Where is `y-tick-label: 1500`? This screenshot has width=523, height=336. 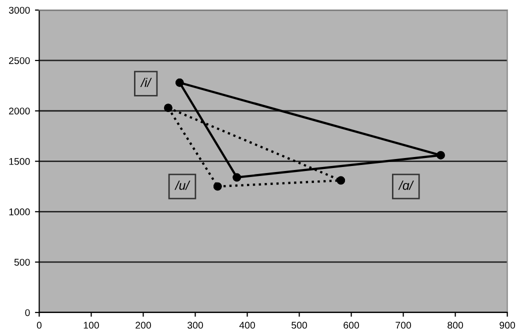
y-tick-label: 1500 is located at coordinates (19, 161).